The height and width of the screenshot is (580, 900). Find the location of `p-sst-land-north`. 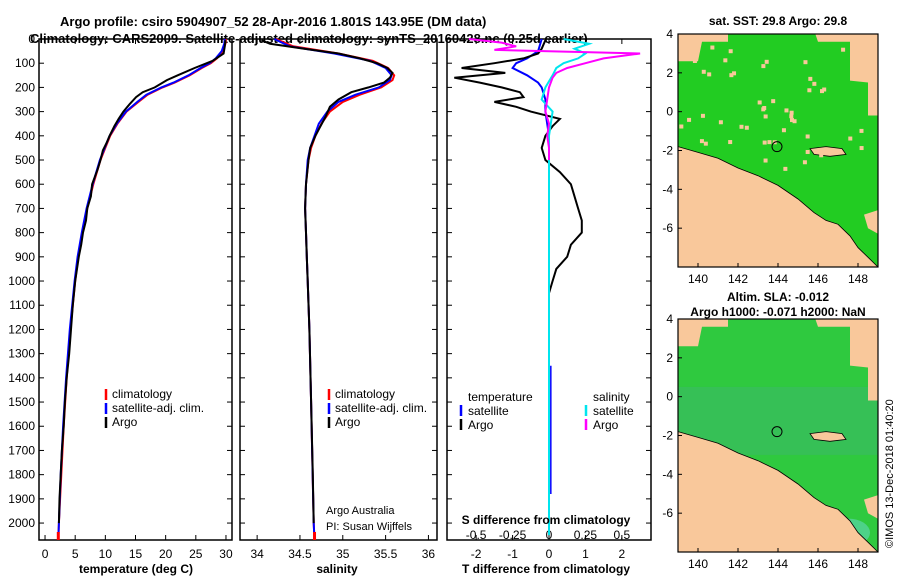

p-sst-land-north is located at coordinates (703, 48).